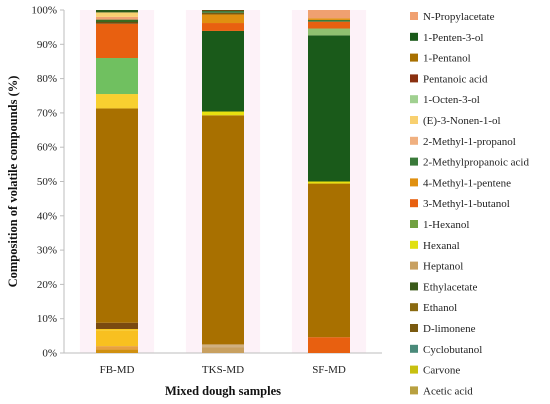 The height and width of the screenshot is (404, 550). I want to click on legend-label: D-limonene, so click(449, 329).